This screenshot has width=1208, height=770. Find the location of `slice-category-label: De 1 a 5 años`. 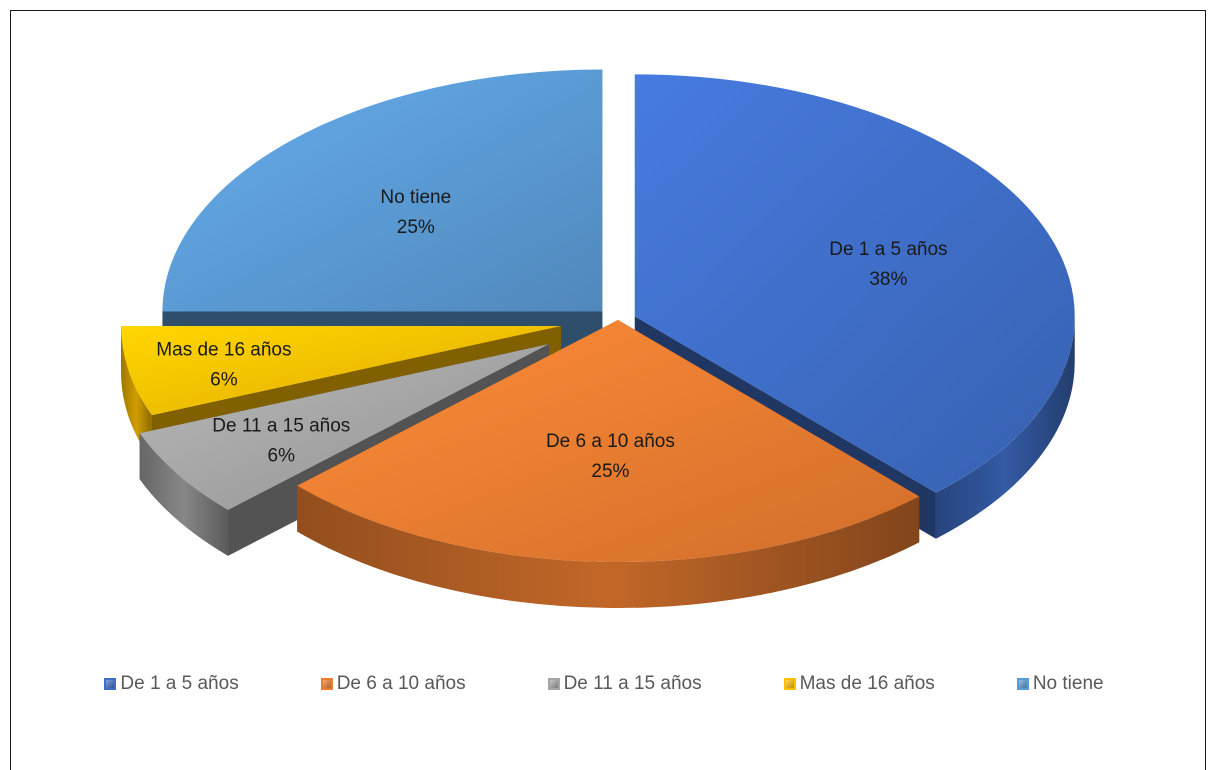

slice-category-label: De 1 a 5 años is located at coordinates (888, 249).